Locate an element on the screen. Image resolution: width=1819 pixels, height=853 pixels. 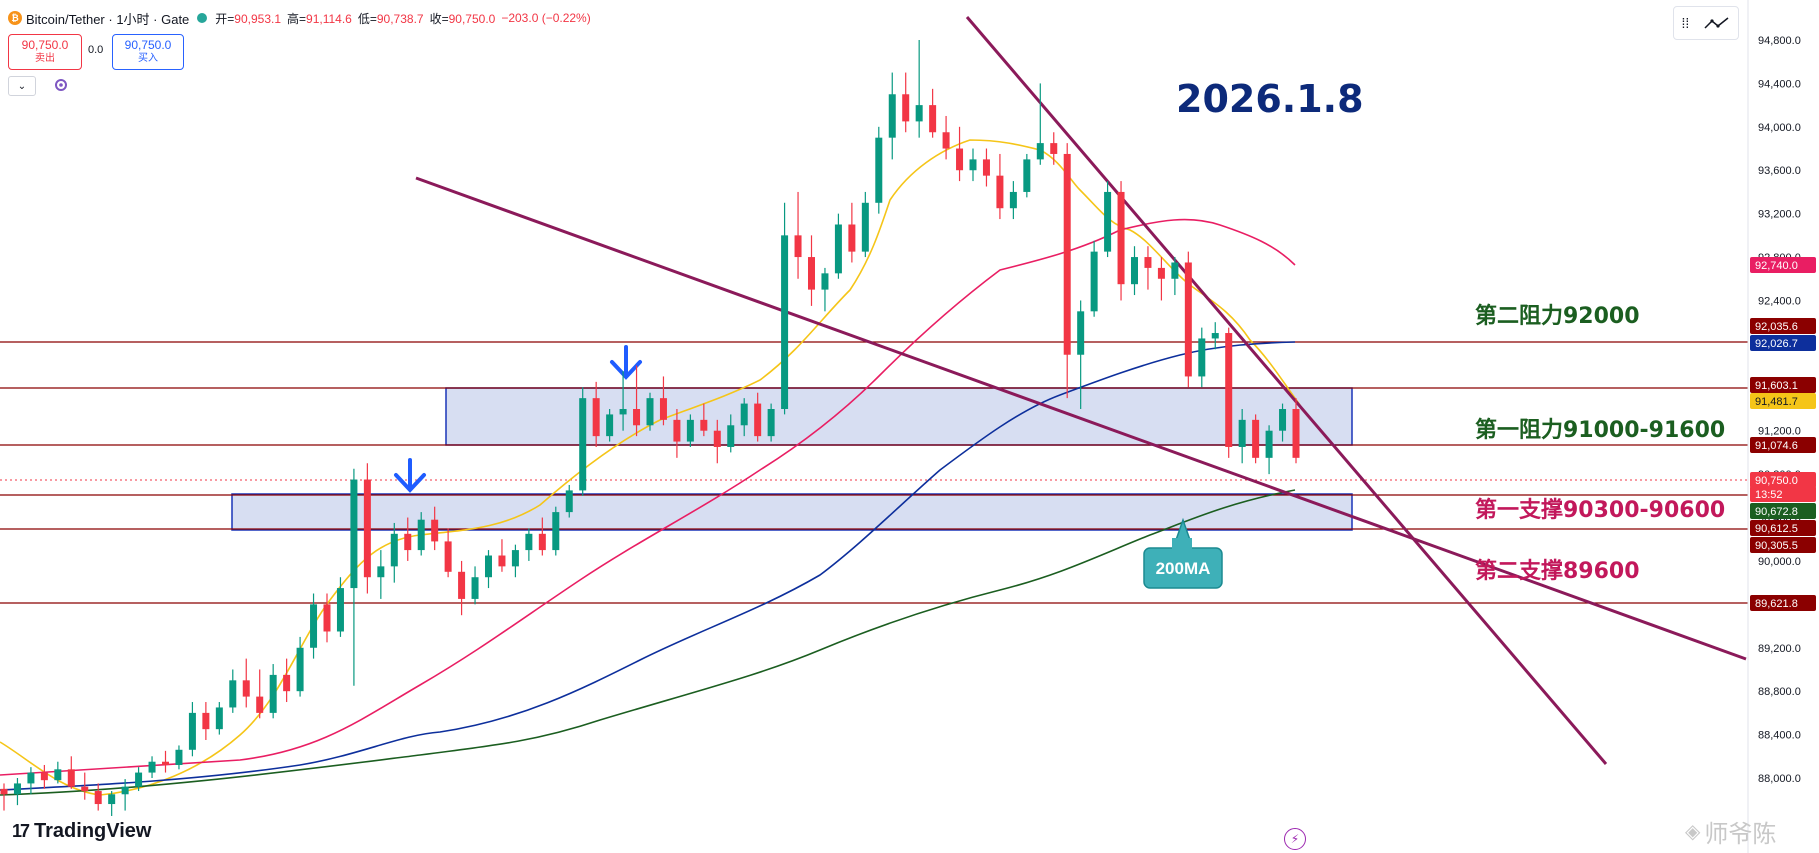
watermark-logo-icon: ◈ is located at coordinates (1693, 832).